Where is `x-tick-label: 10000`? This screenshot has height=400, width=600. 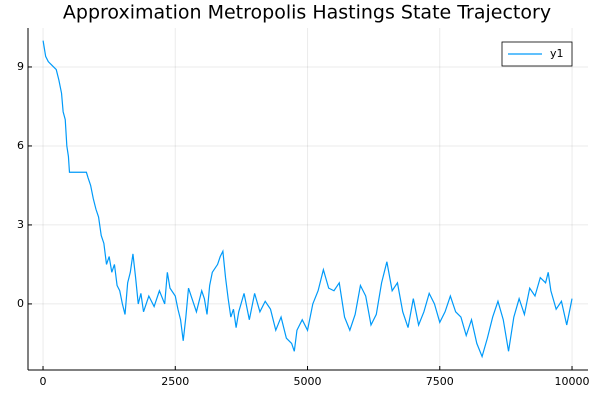
x-tick-label: 10000 is located at coordinates (572, 381).